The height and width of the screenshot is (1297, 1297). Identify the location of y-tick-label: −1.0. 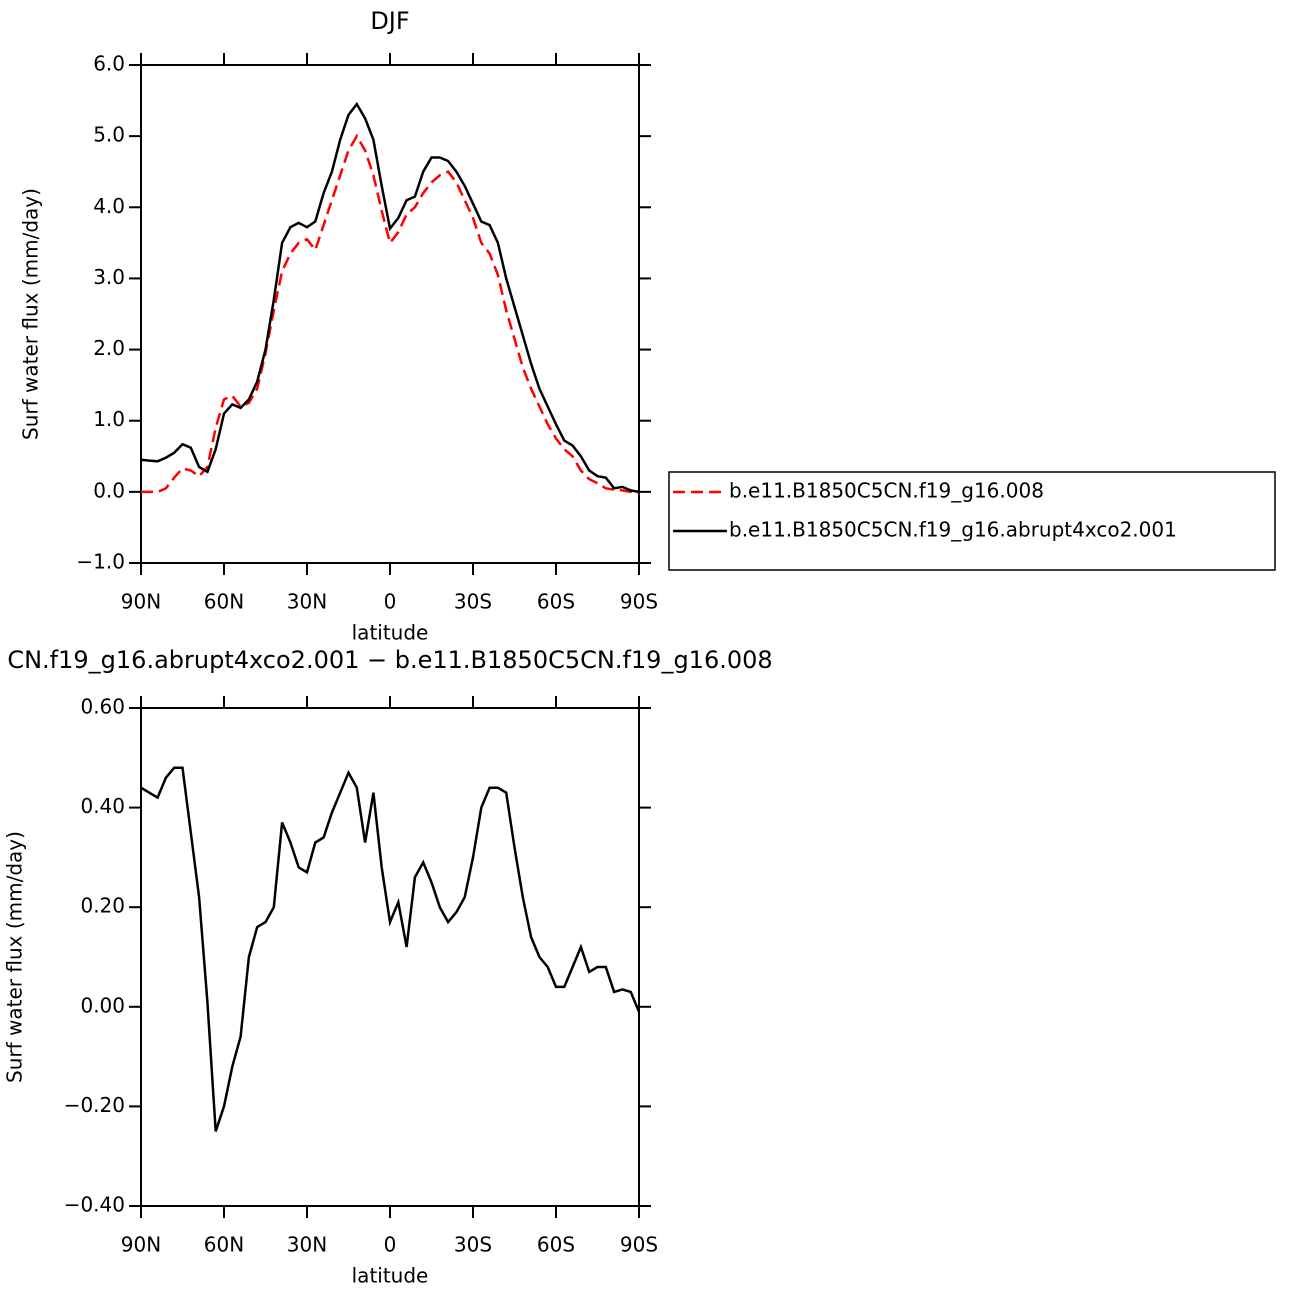
(100, 562).